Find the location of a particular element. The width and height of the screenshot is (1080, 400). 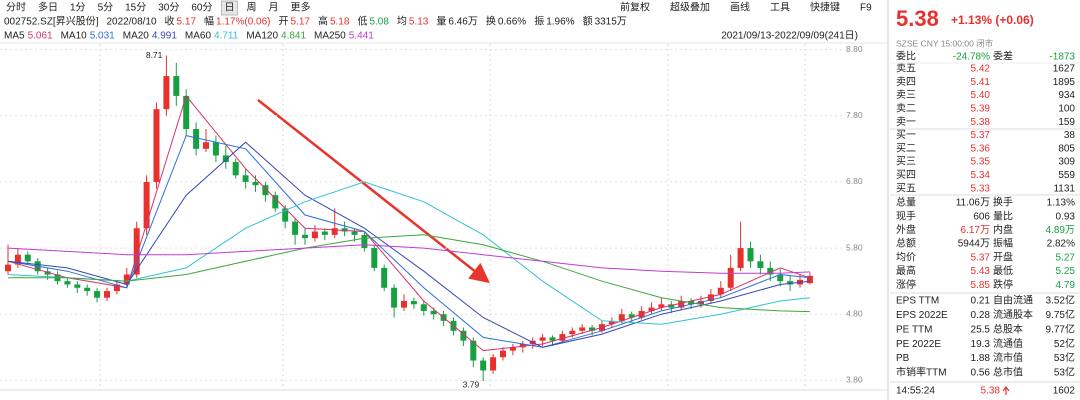

field-value: 0.56 is located at coordinates (981, 373).